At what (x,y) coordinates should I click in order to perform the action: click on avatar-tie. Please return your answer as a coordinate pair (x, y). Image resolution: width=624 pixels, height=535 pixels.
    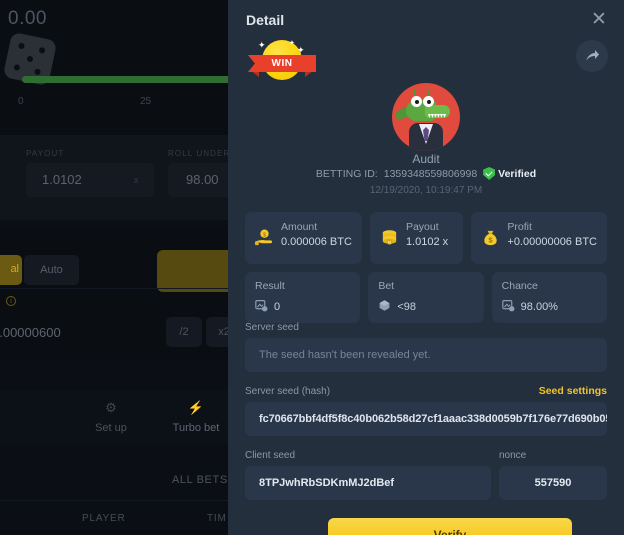
    Looking at the image, I should click on (426, 134).